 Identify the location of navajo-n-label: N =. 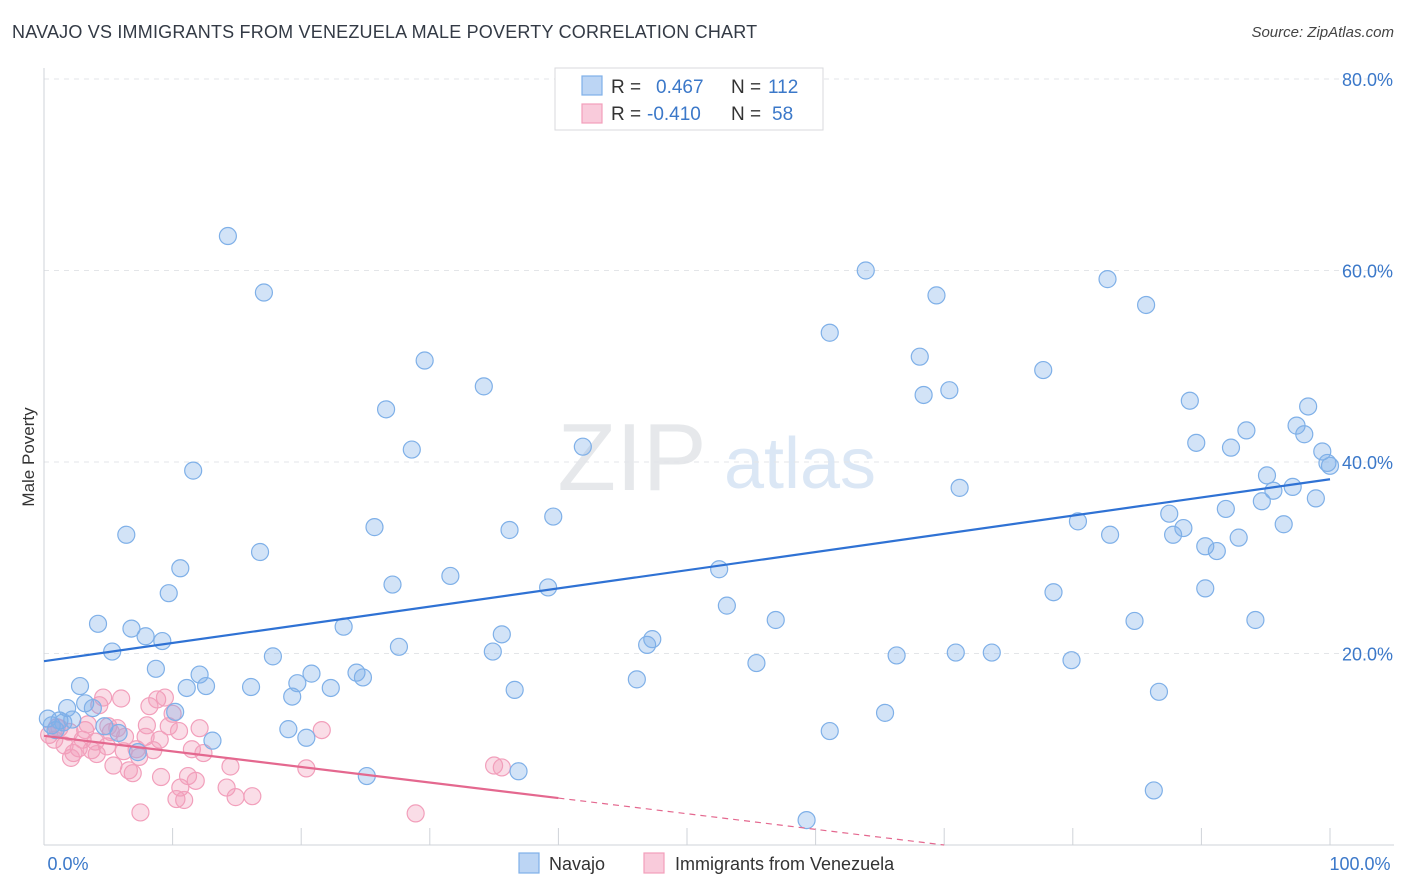
(746, 87).